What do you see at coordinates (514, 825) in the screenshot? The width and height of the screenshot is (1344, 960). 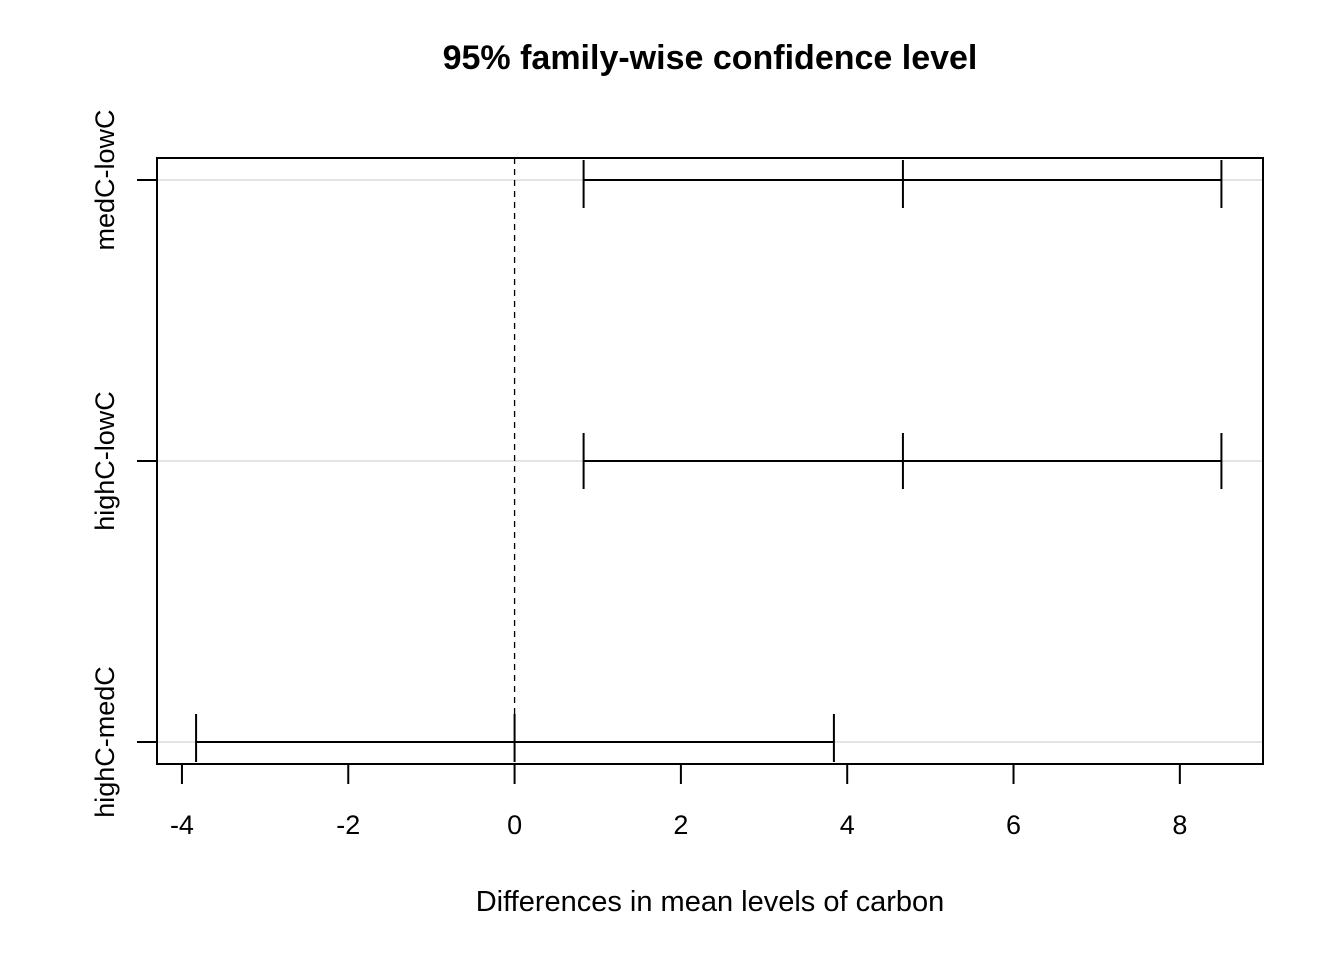 I see `x-tick-label: 0` at bounding box center [514, 825].